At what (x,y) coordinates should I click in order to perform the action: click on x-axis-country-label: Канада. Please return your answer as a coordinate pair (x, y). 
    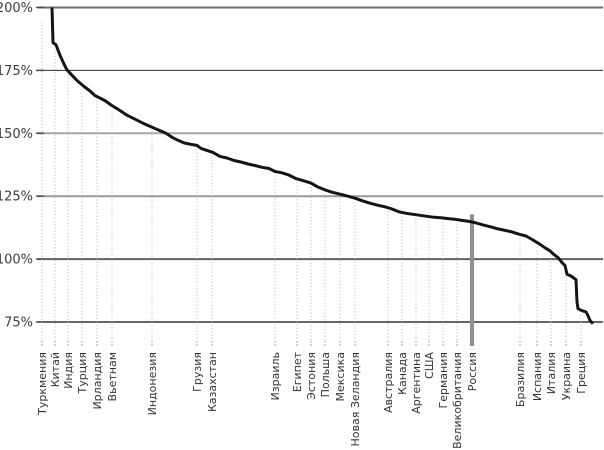
    Looking at the image, I should click on (402, 373).